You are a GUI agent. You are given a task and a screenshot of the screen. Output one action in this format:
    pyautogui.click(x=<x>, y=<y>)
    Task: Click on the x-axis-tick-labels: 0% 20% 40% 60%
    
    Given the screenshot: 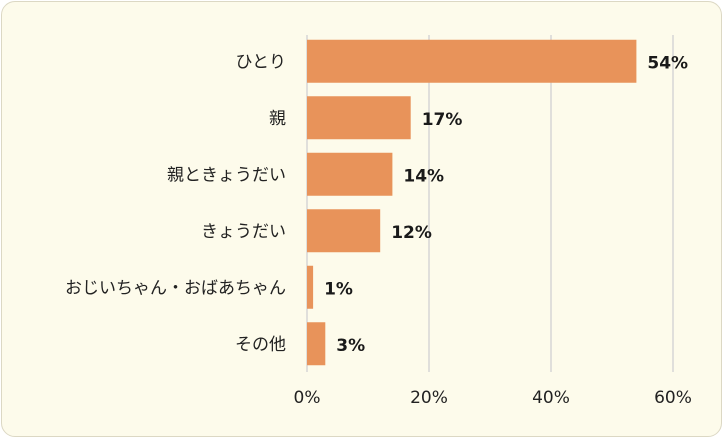 What is the action you would take?
    pyautogui.click(x=493, y=398)
    